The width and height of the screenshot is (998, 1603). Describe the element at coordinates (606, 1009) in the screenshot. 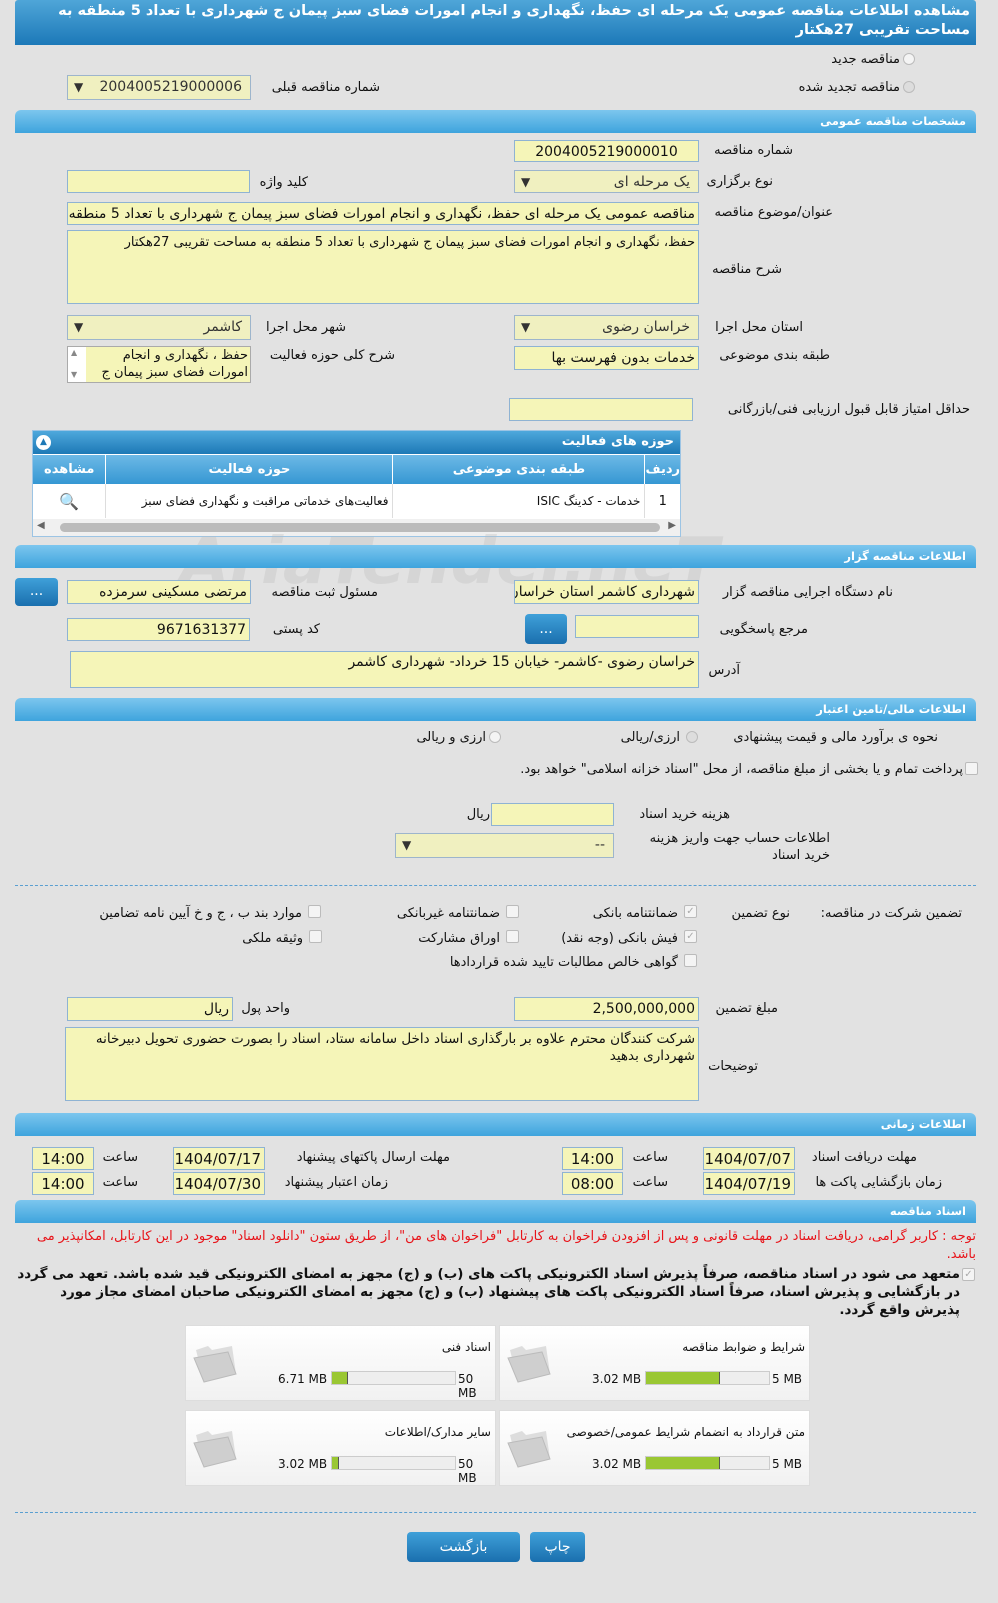

I see `guarantee-amount-field: 2,500,000,000` at that location.